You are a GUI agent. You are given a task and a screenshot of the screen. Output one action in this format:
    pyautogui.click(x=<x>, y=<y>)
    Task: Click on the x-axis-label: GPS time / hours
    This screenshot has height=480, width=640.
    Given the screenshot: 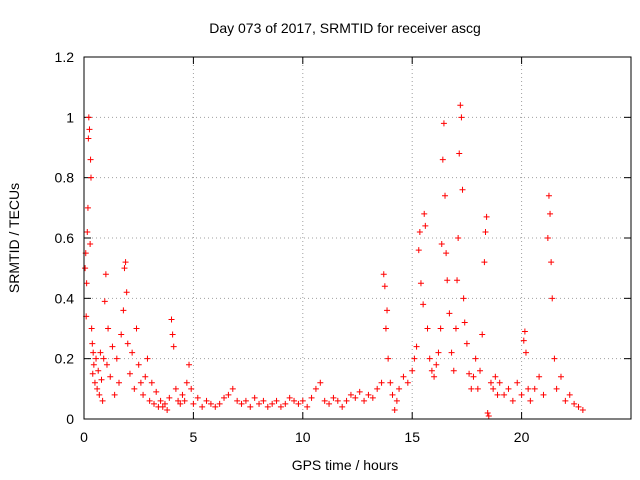 What is the action you would take?
    pyautogui.click(x=345, y=465)
    